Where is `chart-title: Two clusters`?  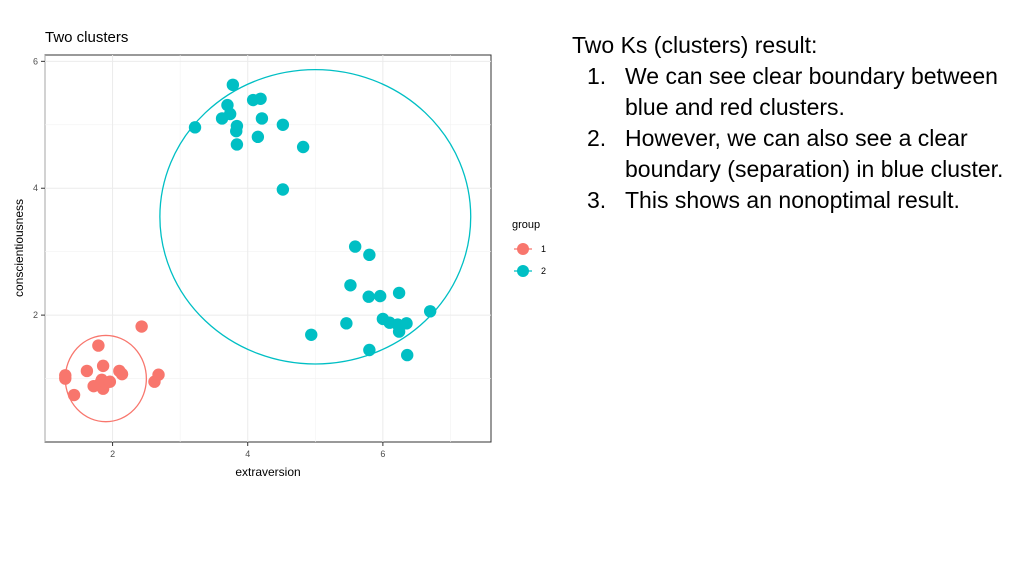 chart-title: Two clusters is located at coordinates (86, 37).